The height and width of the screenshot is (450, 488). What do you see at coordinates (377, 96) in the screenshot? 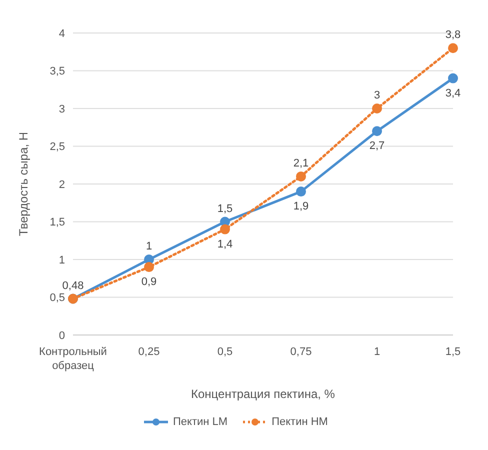
I see `data-label: 3` at bounding box center [377, 96].